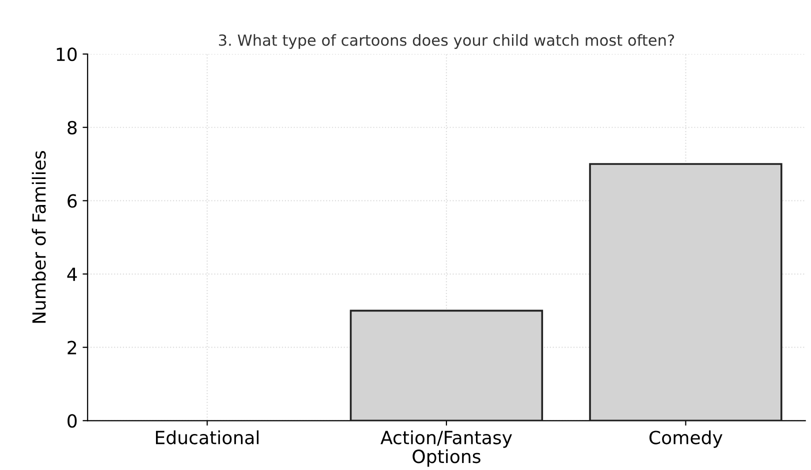 The image size is (811, 470). What do you see at coordinates (446, 41) in the screenshot?
I see `chart-title: 3. What type of cartoons does your child watch most often?` at bounding box center [446, 41].